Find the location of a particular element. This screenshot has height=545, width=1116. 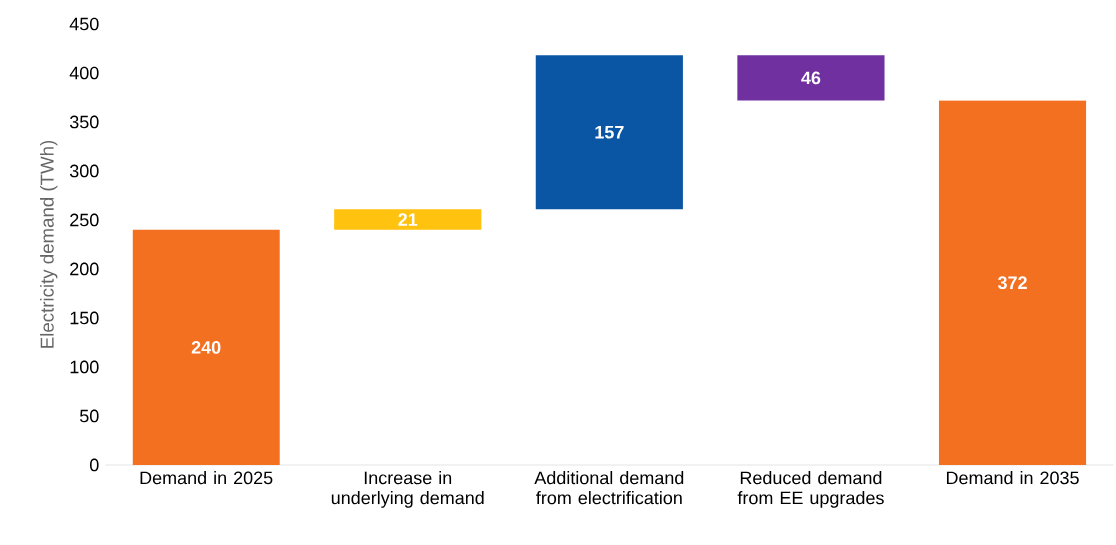

data-label: 46 is located at coordinates (811, 78).